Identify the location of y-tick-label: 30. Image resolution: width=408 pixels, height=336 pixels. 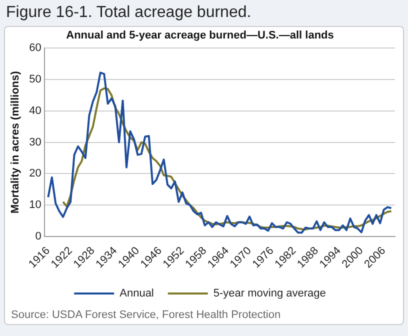
(35, 142).